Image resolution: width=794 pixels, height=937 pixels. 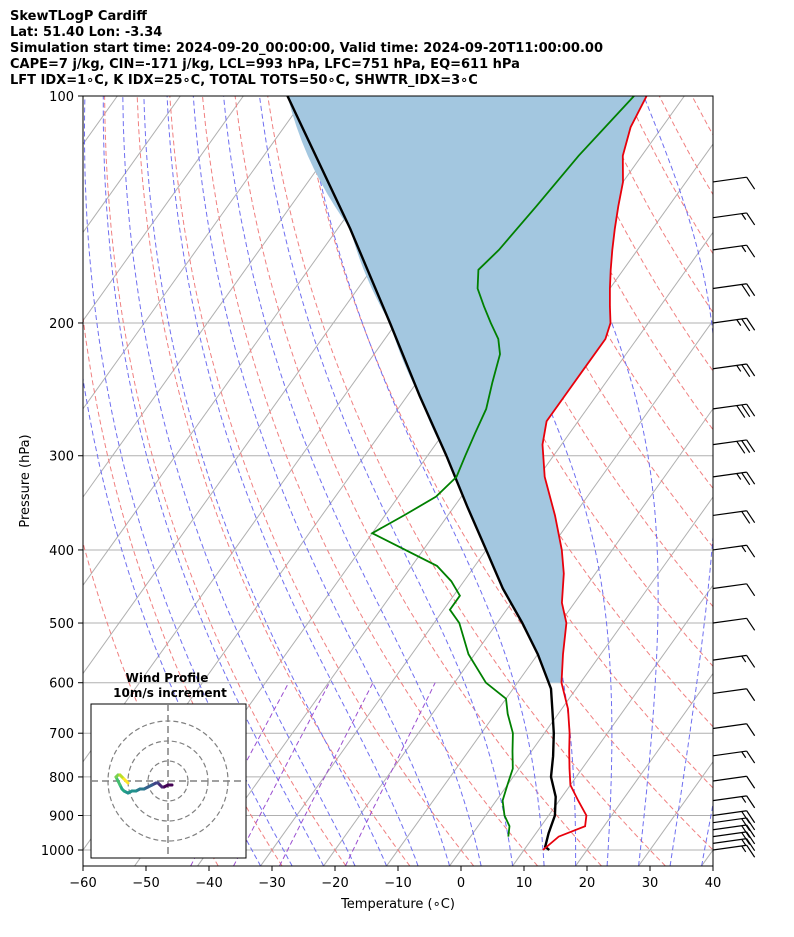 What do you see at coordinates (167, 678) in the screenshot?
I see `inset-title: Wind Profile` at bounding box center [167, 678].